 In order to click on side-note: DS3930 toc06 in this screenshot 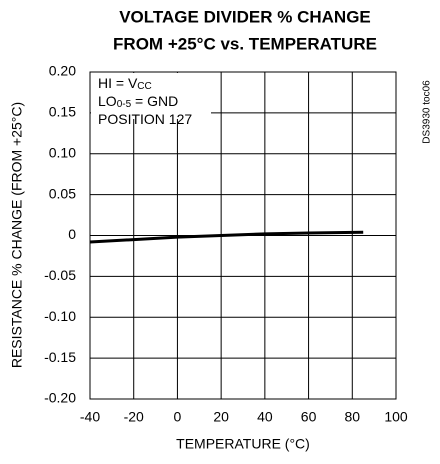, I will do `click(427, 112)`.